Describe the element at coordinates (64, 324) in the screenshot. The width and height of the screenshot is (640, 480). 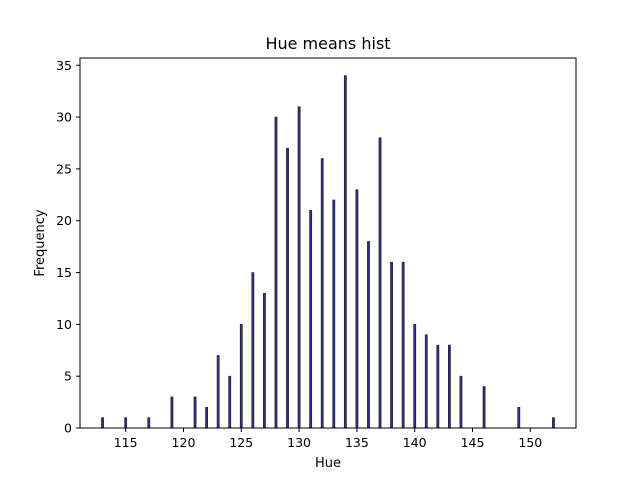
I see `y-tick-label: 10` at that location.